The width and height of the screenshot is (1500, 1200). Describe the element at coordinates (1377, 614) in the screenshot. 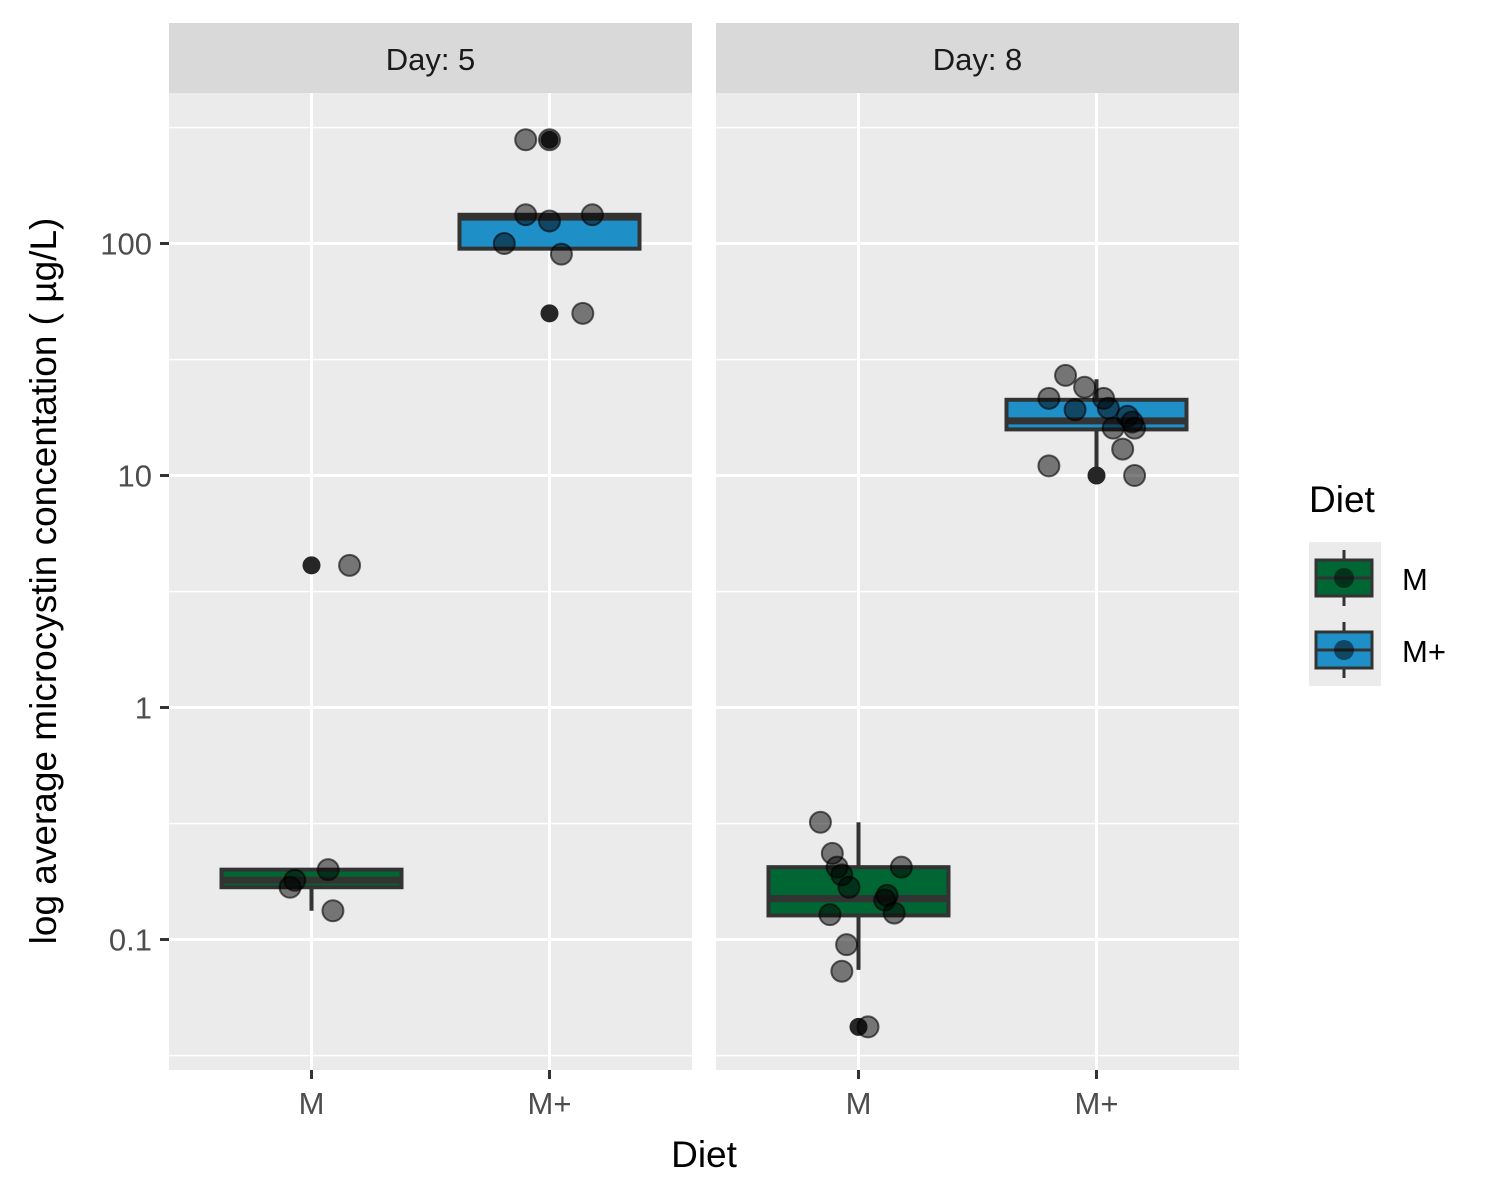

I see `legend-keys: M M+` at that location.